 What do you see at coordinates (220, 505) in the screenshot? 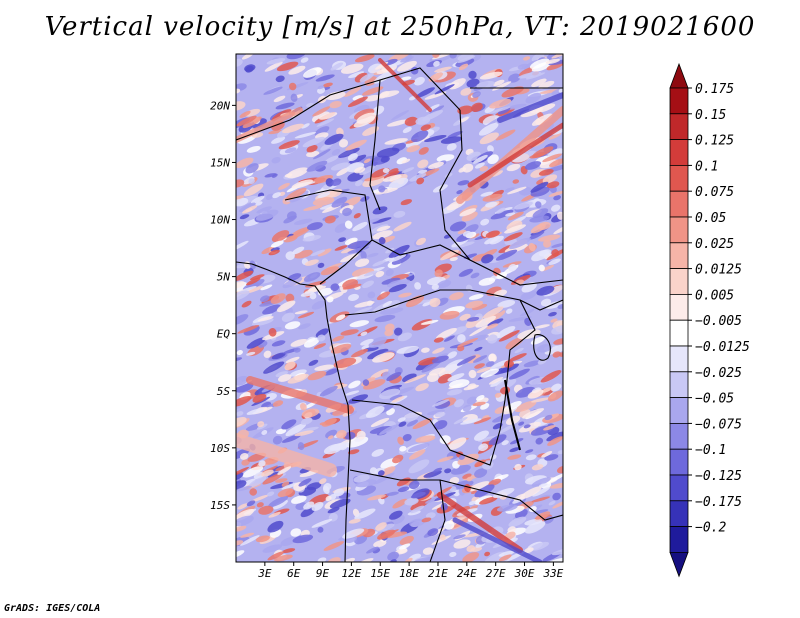
I see `lat-tick-label: 15S` at bounding box center [220, 505].